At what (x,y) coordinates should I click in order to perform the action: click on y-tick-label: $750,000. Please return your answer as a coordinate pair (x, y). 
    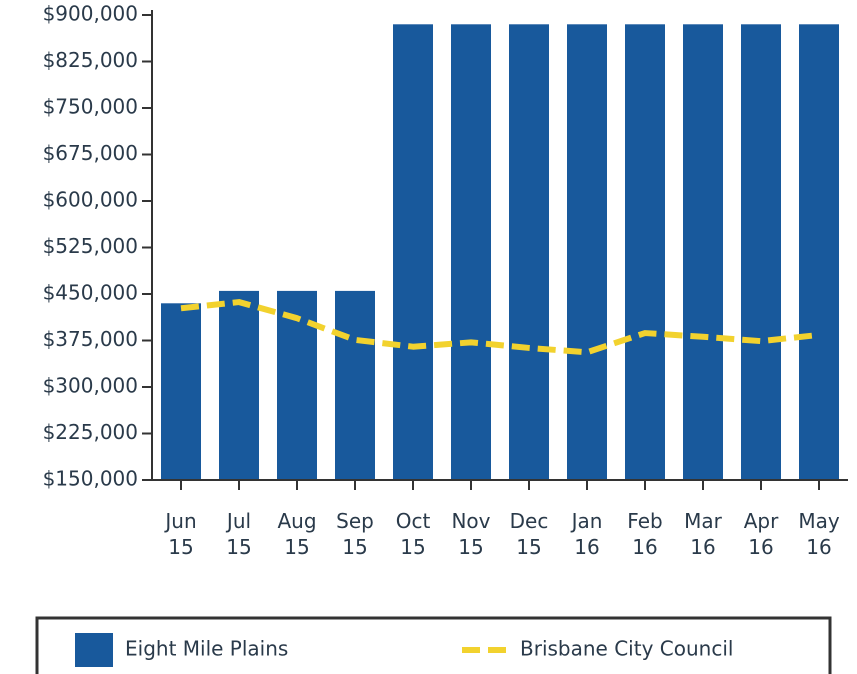
    Looking at the image, I should click on (90, 107).